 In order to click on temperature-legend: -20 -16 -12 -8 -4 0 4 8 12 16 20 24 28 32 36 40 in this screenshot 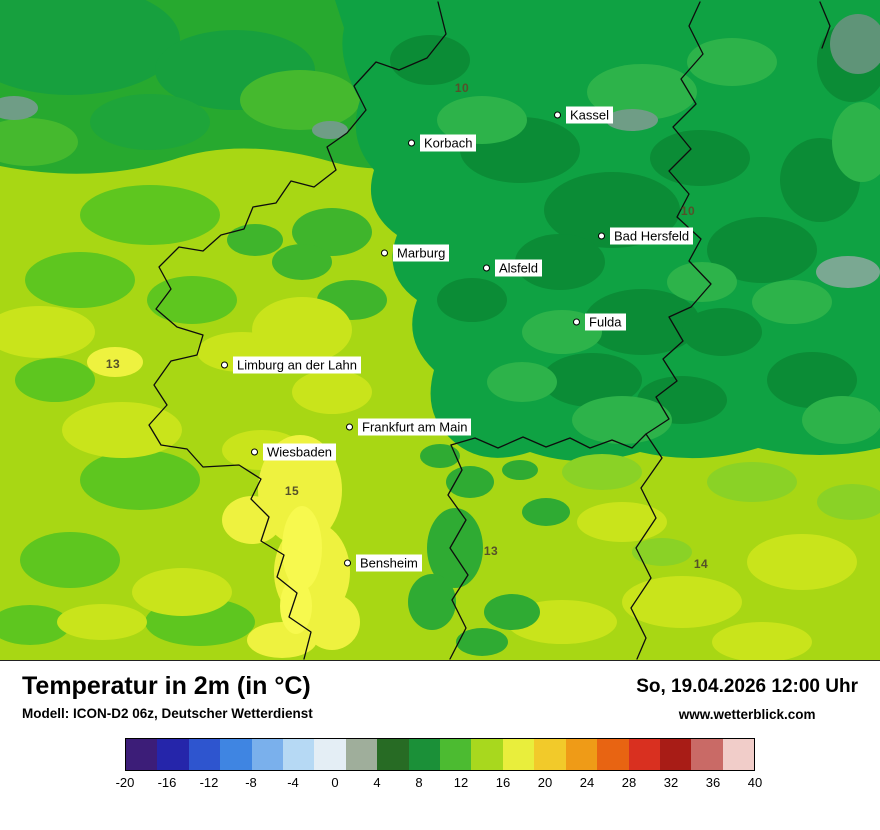, I will do `click(439, 766)`.